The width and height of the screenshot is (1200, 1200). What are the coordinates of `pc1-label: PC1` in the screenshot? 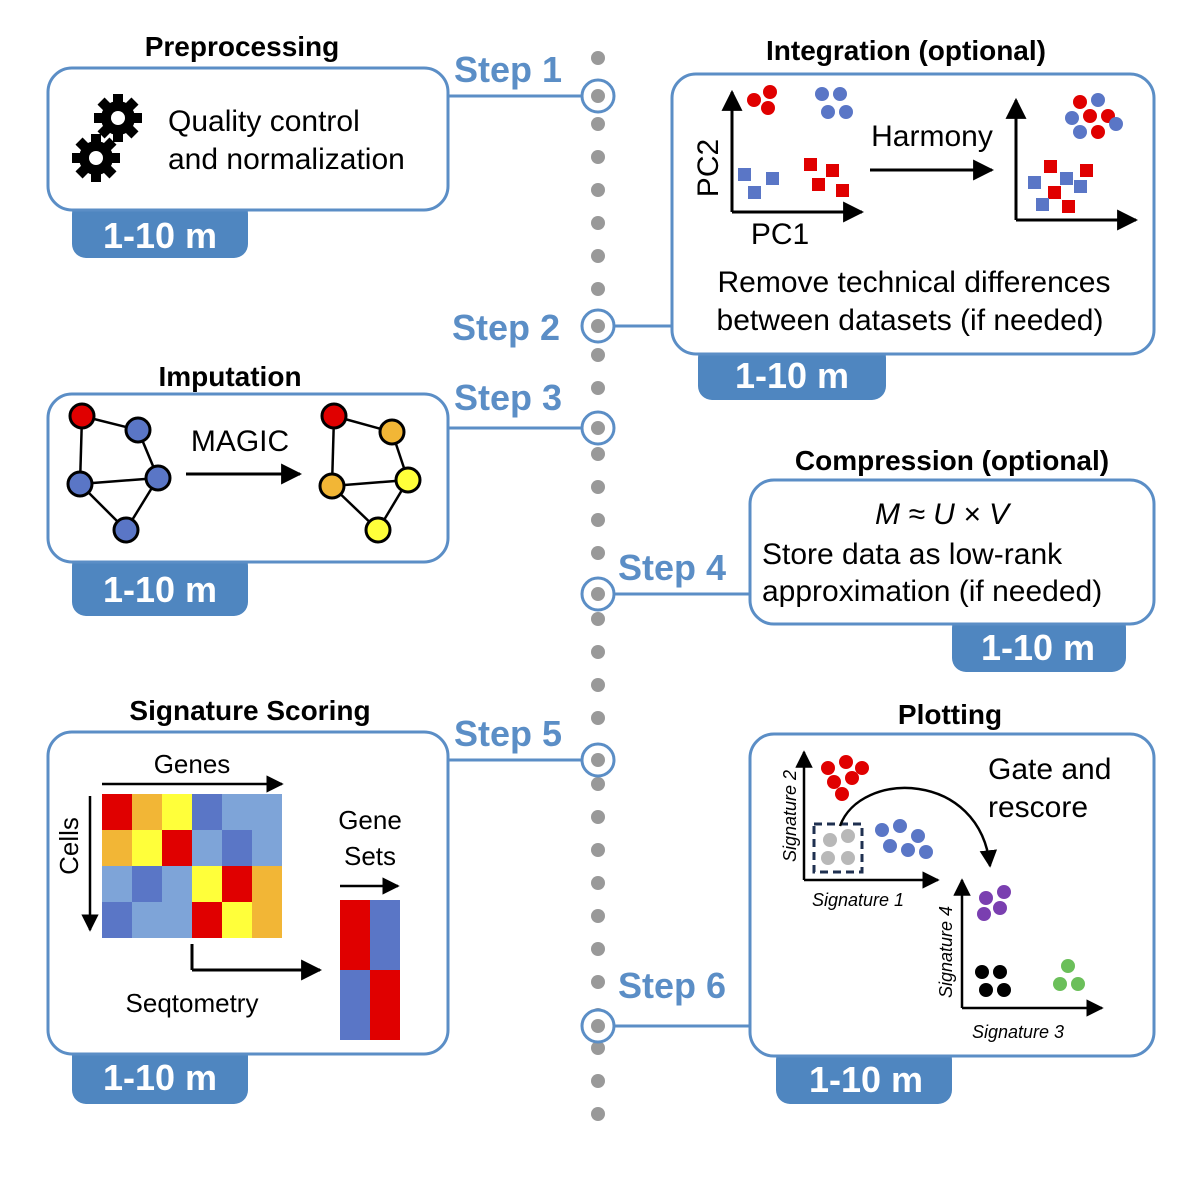 It's located at (780, 234).